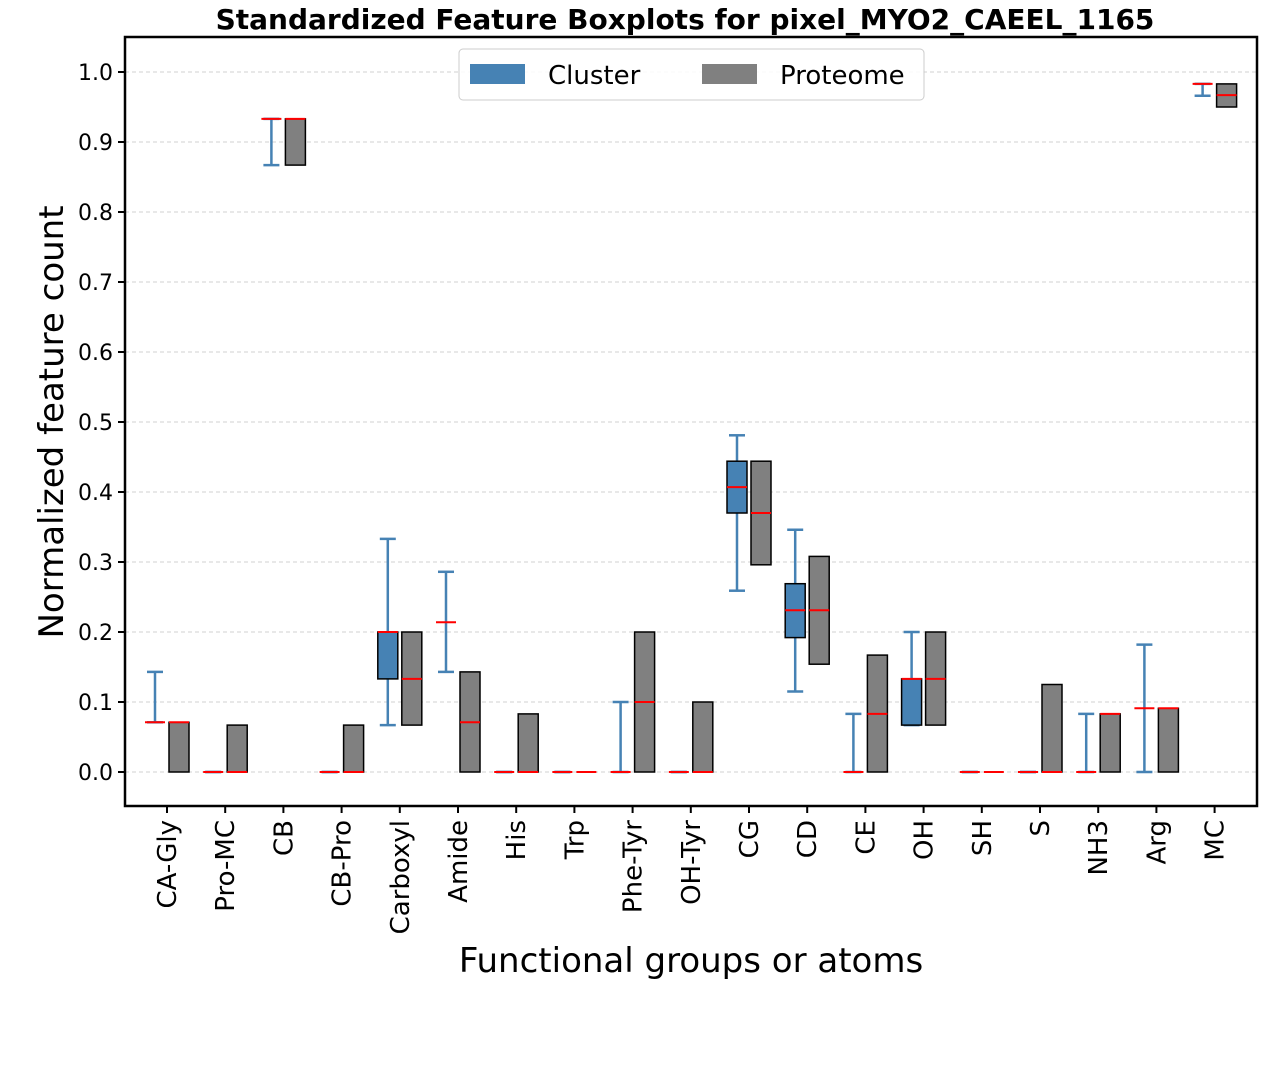 This screenshot has width=1287, height=1075. Describe the element at coordinates (168, 864) in the screenshot. I see `x-tick-label: CA-Gly` at that location.